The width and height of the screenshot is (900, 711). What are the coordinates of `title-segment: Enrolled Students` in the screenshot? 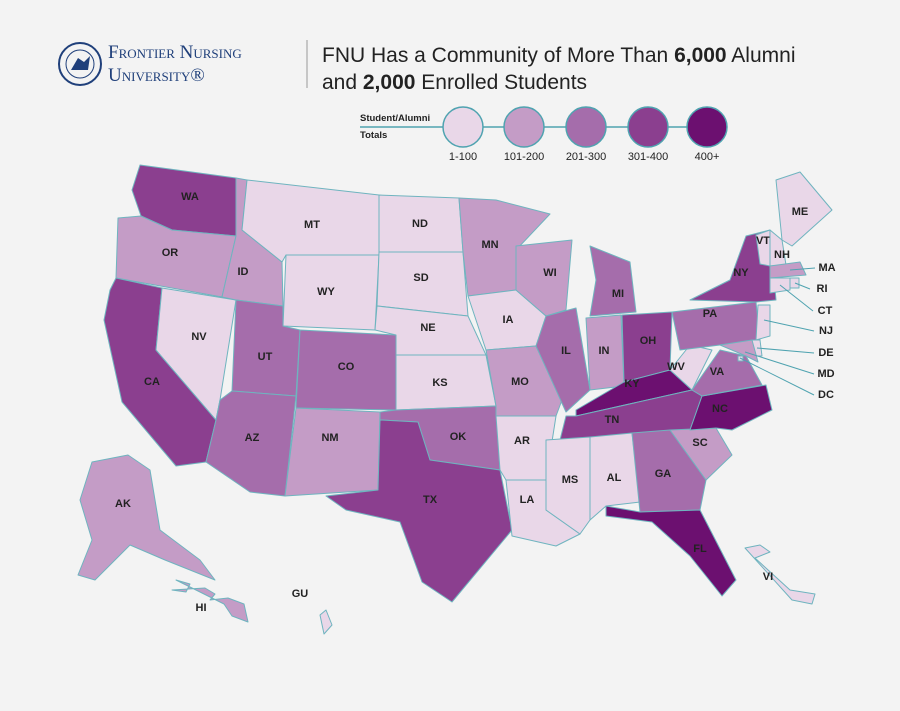 It's located at (501, 82).